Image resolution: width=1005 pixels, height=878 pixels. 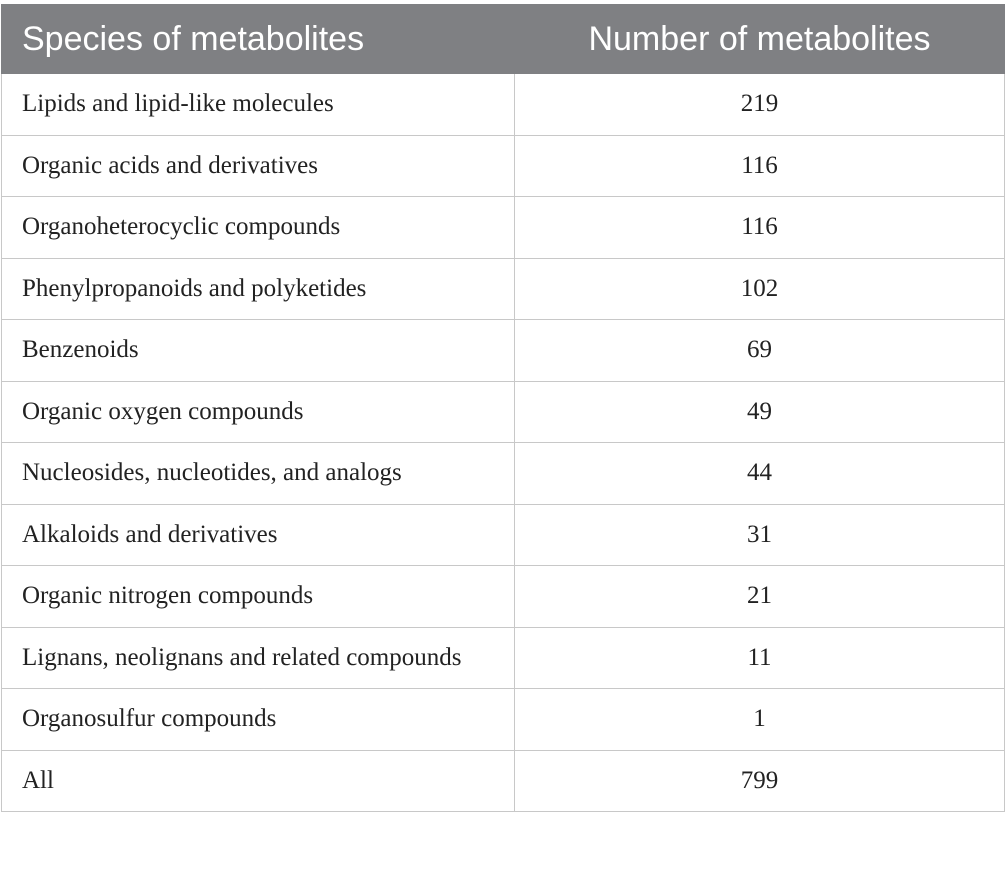 What do you see at coordinates (258, 165) in the screenshot?
I see `species-cell: Organic acids and derivatives` at bounding box center [258, 165].